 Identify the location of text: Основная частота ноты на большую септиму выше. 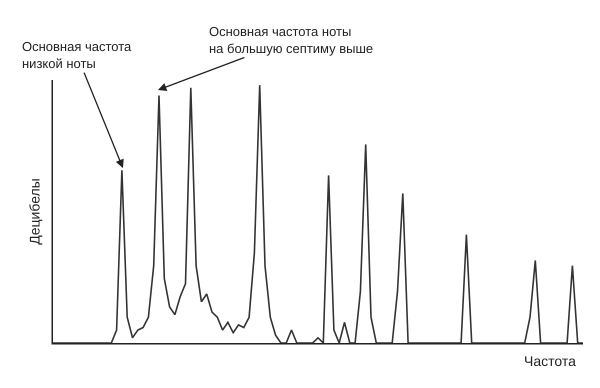
(291, 40).